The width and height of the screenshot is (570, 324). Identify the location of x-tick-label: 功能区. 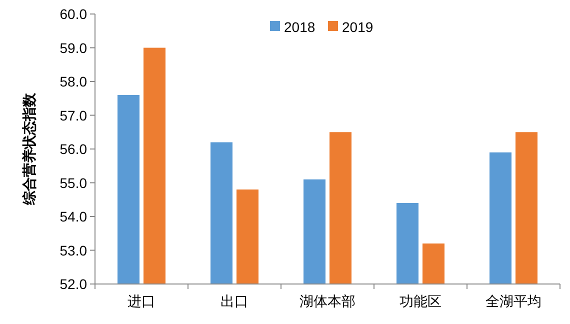
(421, 301).